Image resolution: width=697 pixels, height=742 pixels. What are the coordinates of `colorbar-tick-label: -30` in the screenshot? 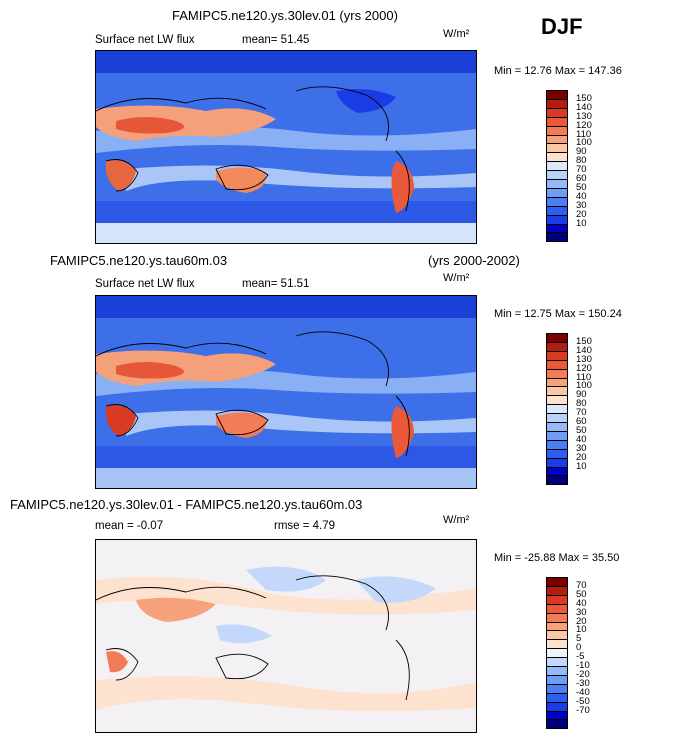 It's located at (583, 683).